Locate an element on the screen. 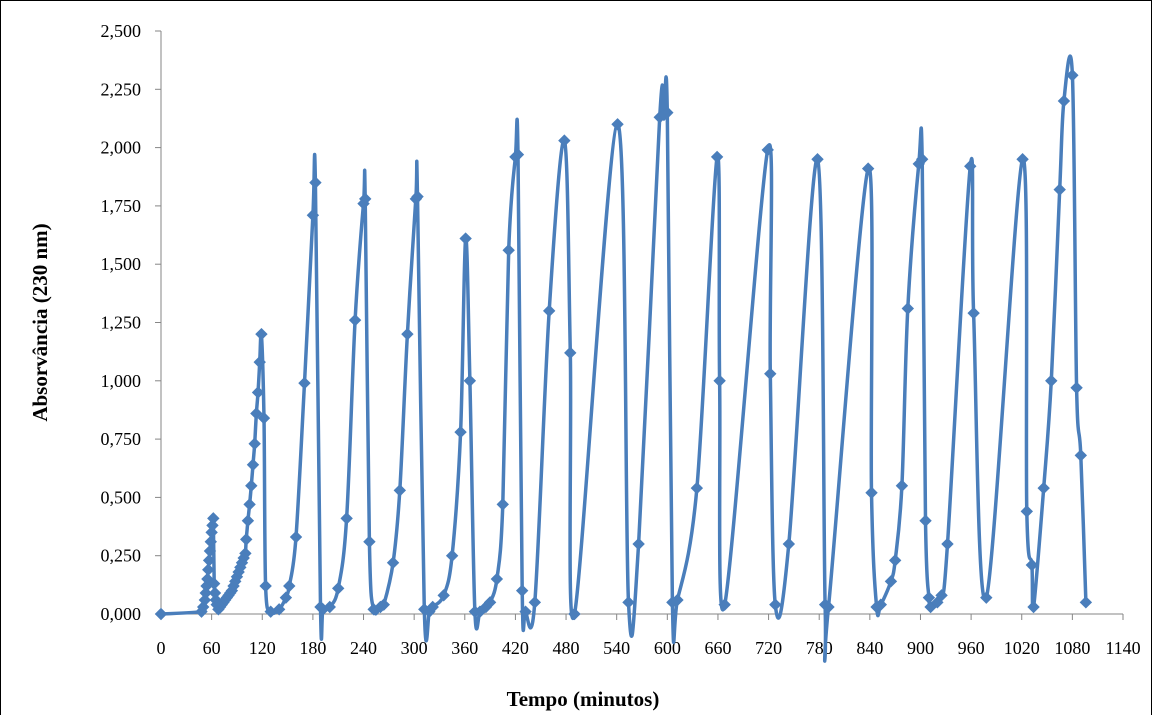 The width and height of the screenshot is (1152, 716). y-tick-label: 2,500 is located at coordinates (121, 31).